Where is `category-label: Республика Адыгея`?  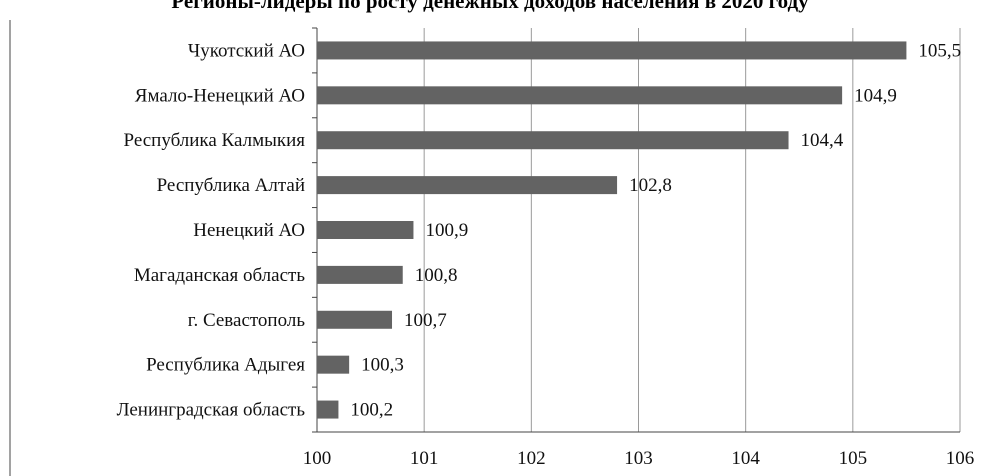 category-label: Республика Адыгея is located at coordinates (225, 365).